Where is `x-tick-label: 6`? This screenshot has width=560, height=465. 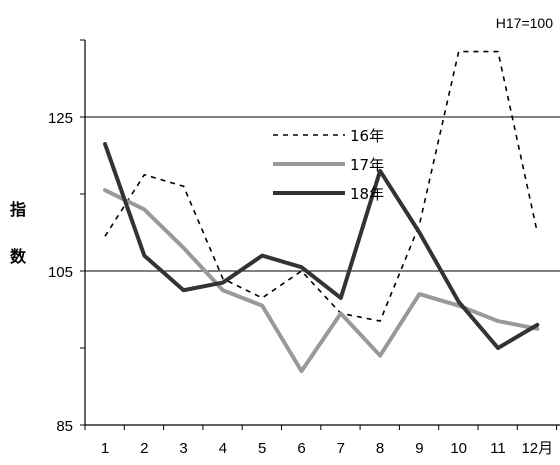 x-tick-label: 6 is located at coordinates (301, 448).